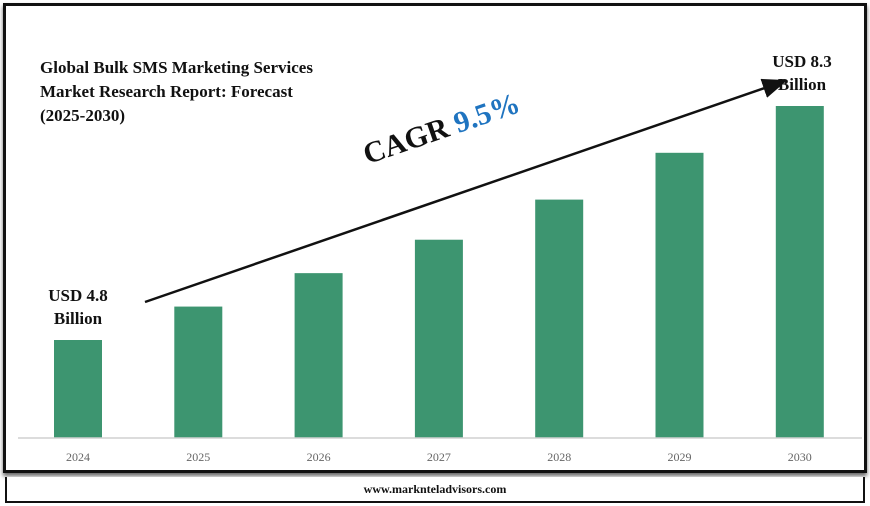  I want to click on x-tick-label: 2025, so click(198, 457).